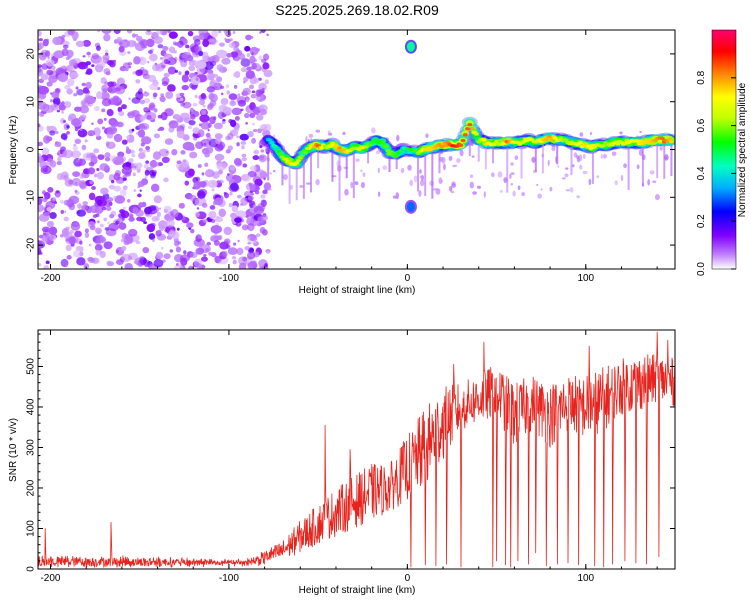 This screenshot has width=750, height=600. Describe the element at coordinates (50, 278) in the screenshot. I see `heatmap-x-tick-label: -200` at that location.